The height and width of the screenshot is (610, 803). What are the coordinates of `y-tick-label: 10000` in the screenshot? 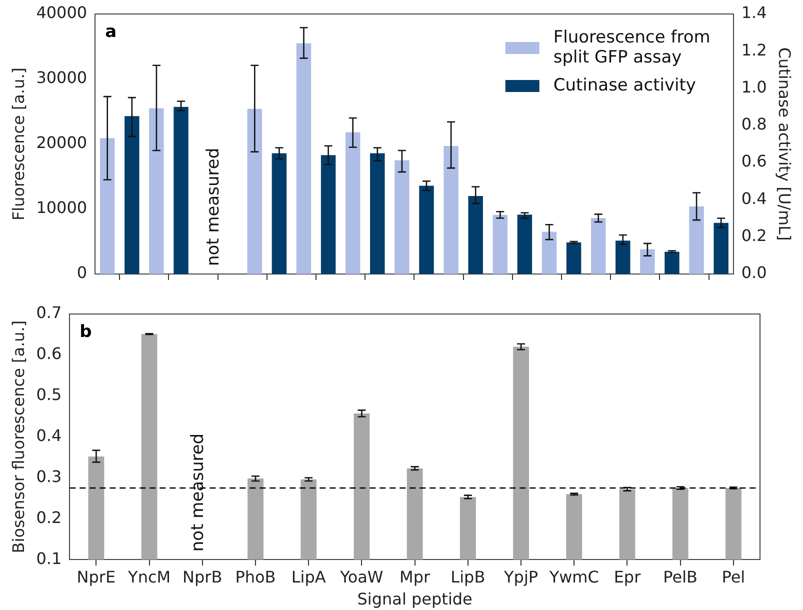 It's located at (62, 208).